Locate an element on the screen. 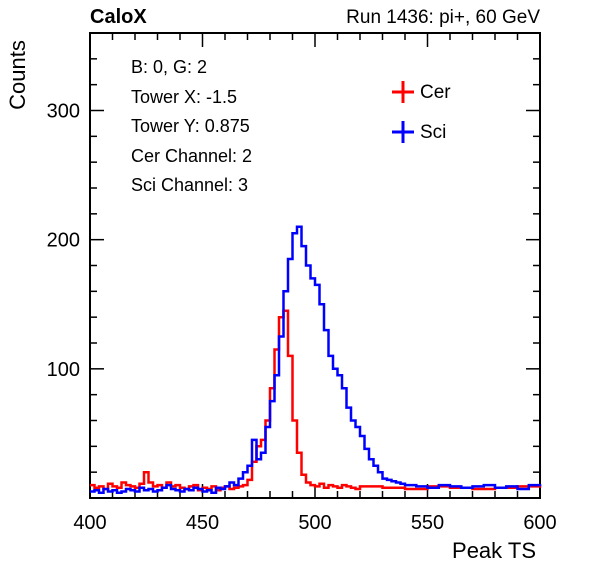  y-tick-label: 300 is located at coordinates (63, 112).